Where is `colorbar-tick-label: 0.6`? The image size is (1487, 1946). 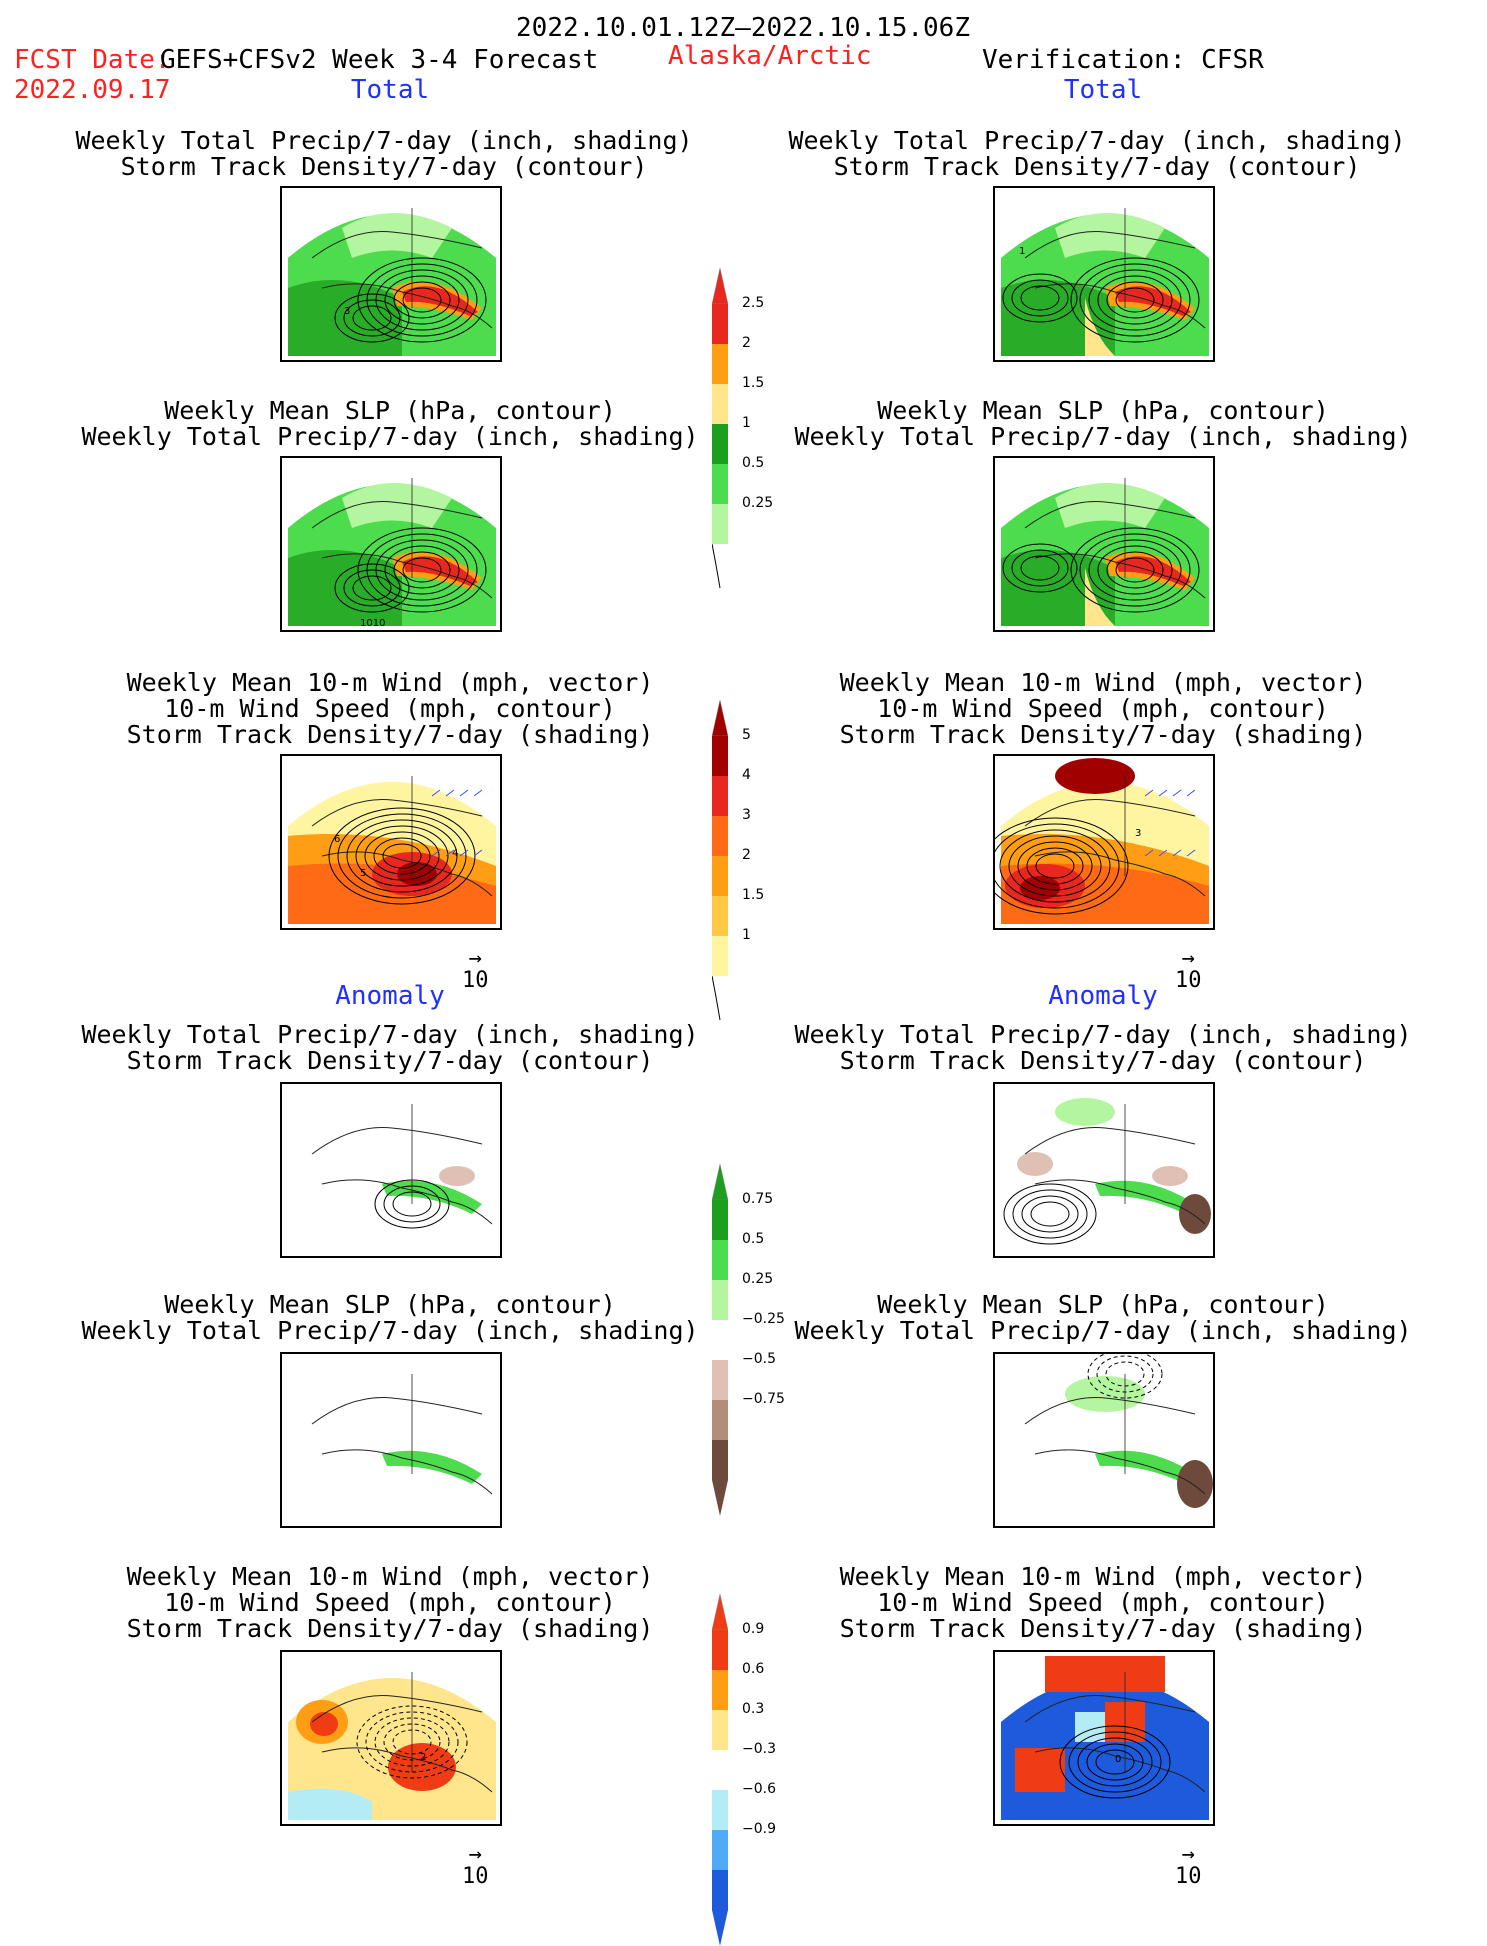
colorbar-tick-label: 0.6 is located at coordinates (753, 1669).